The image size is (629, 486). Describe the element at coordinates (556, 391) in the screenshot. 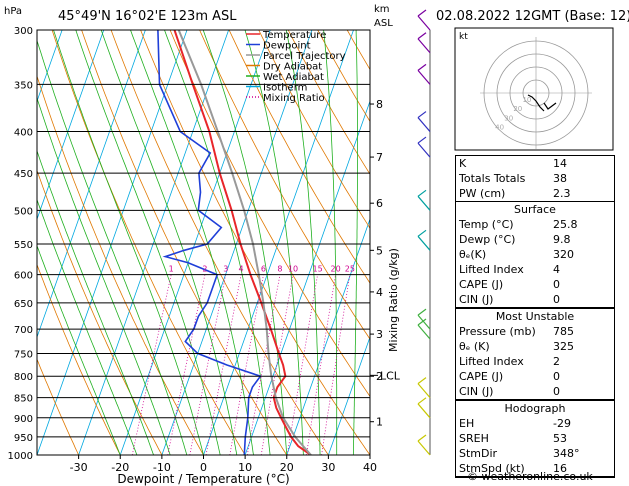

I see `most-unstable-value: 0` at that location.